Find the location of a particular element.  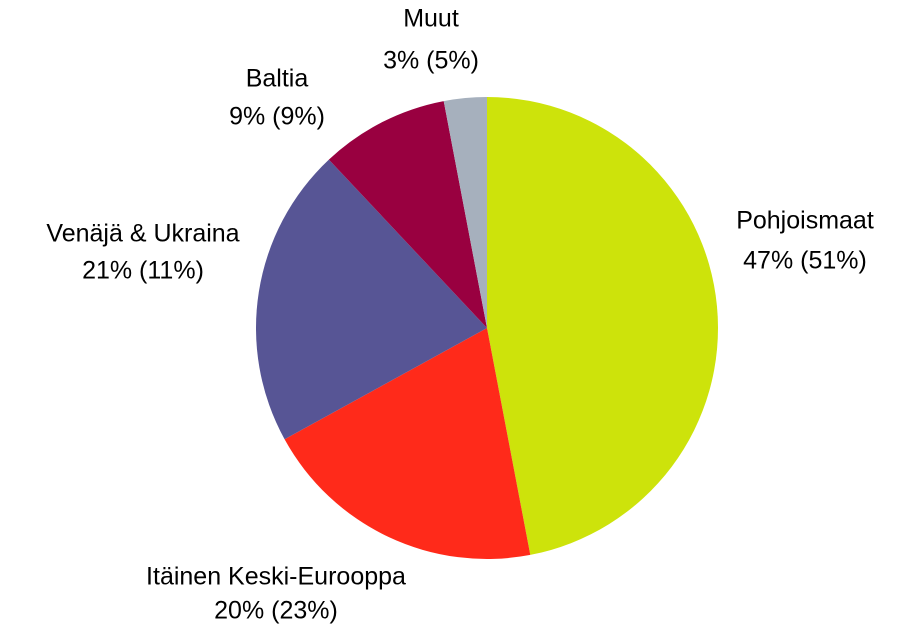

slice-label: Itäinen Keski-Eurooppa is located at coordinates (276, 577).